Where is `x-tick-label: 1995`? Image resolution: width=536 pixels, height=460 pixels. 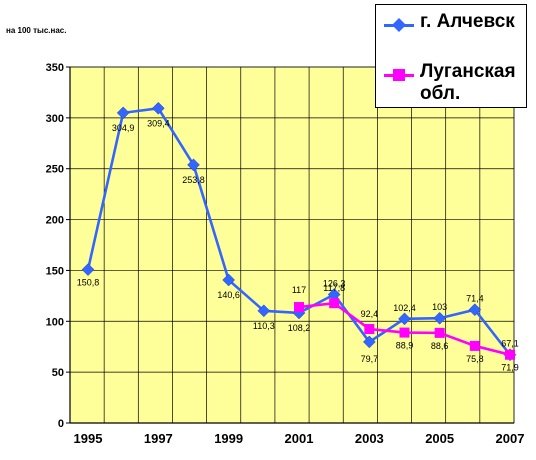 x-tick-label: 1995 is located at coordinates (88, 438).